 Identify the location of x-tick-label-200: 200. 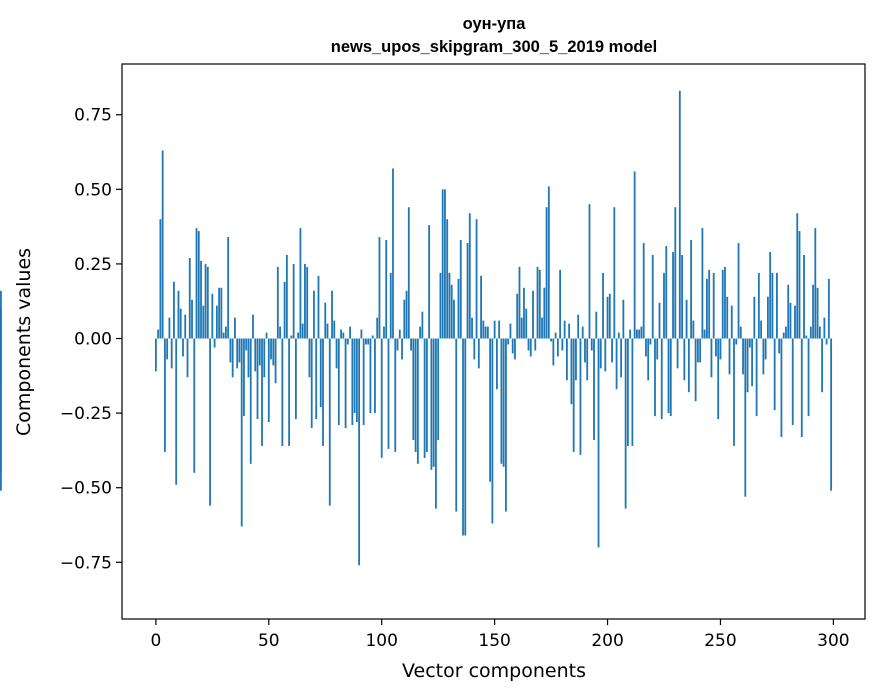
(607, 641).